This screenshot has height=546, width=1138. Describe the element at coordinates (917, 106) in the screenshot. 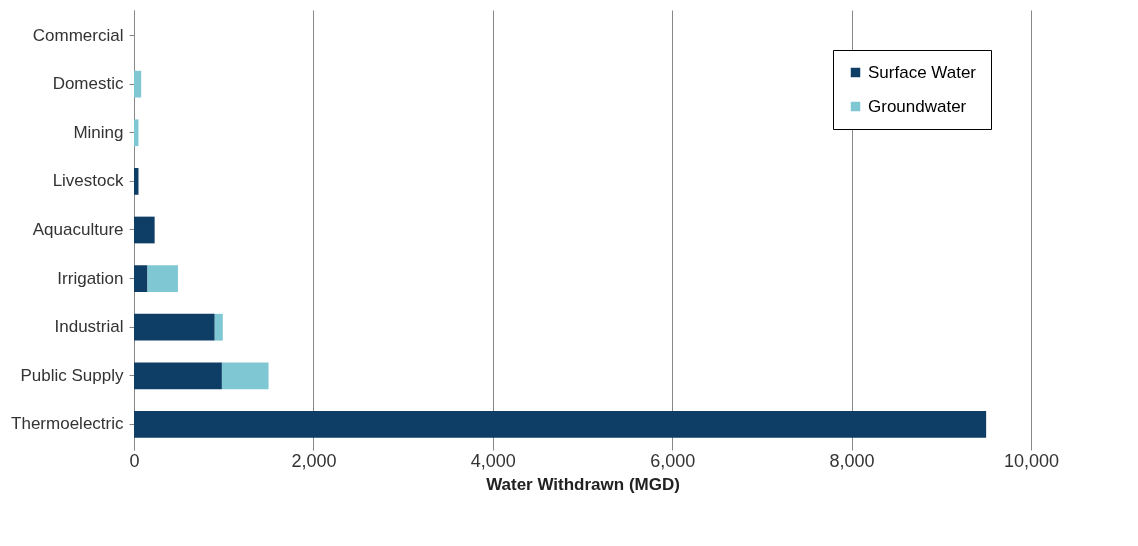

I see `legend-label: Groundwater` at that location.